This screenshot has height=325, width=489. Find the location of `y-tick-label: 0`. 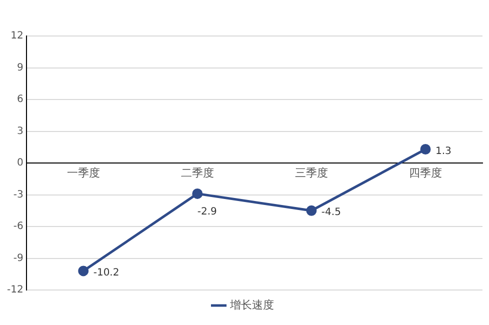

y-tick-label: 0 is located at coordinates (20, 163).